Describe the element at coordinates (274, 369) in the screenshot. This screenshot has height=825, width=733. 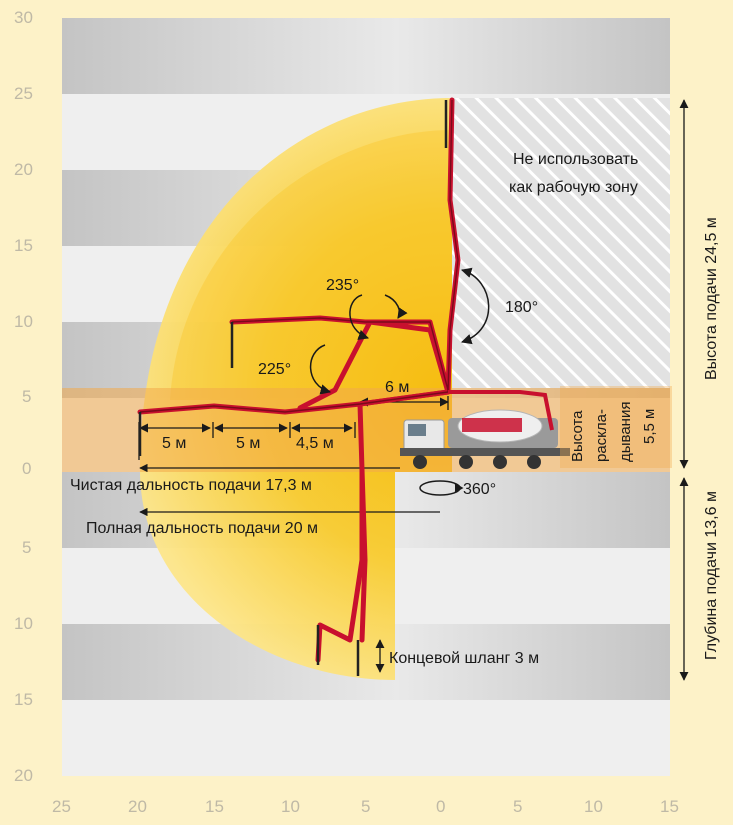
I see `angle-225-label: 225°` at that location.